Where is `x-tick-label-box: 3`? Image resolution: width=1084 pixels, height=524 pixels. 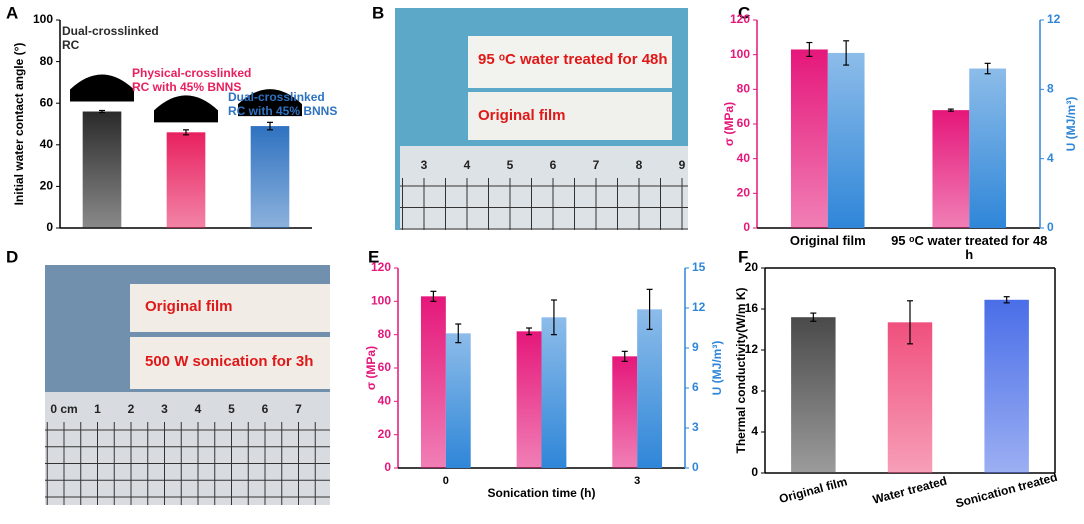
x-tick-label-box: 3 is located at coordinates (637, 481).